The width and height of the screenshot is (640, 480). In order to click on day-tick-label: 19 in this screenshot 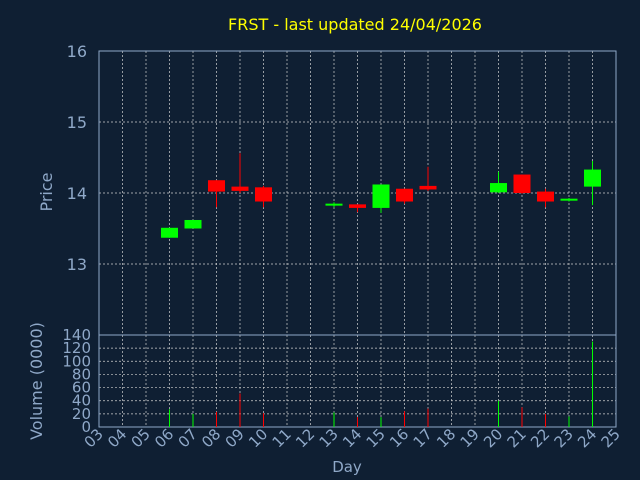, I will do `click(470, 438)`.